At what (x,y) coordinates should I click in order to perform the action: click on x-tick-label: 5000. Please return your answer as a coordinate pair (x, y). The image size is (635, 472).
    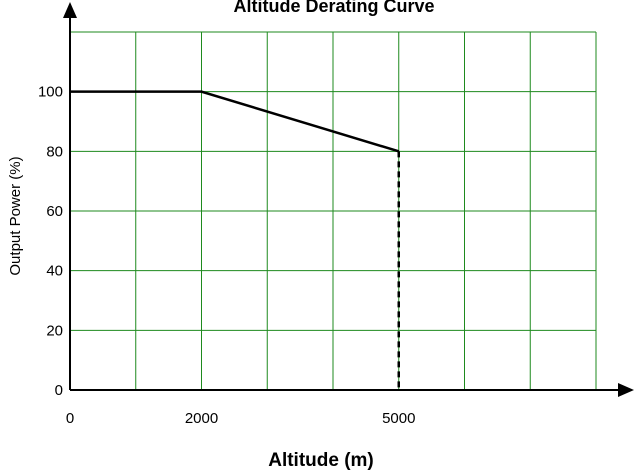
    Looking at the image, I should click on (398, 418).